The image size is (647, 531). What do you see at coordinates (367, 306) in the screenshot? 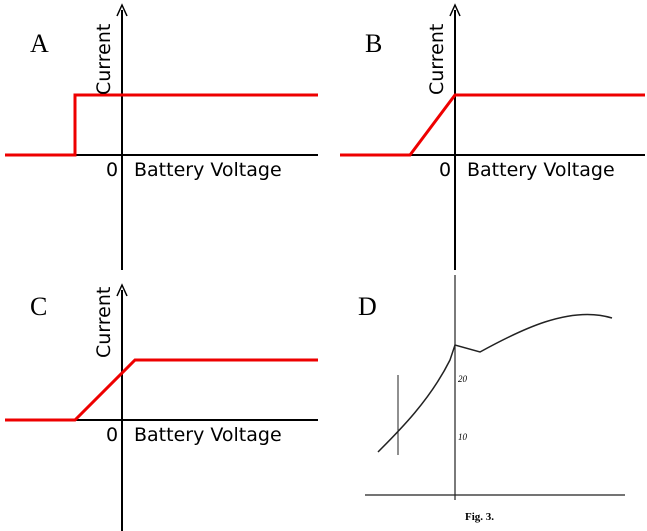
I see `panel-label: D` at bounding box center [367, 306].